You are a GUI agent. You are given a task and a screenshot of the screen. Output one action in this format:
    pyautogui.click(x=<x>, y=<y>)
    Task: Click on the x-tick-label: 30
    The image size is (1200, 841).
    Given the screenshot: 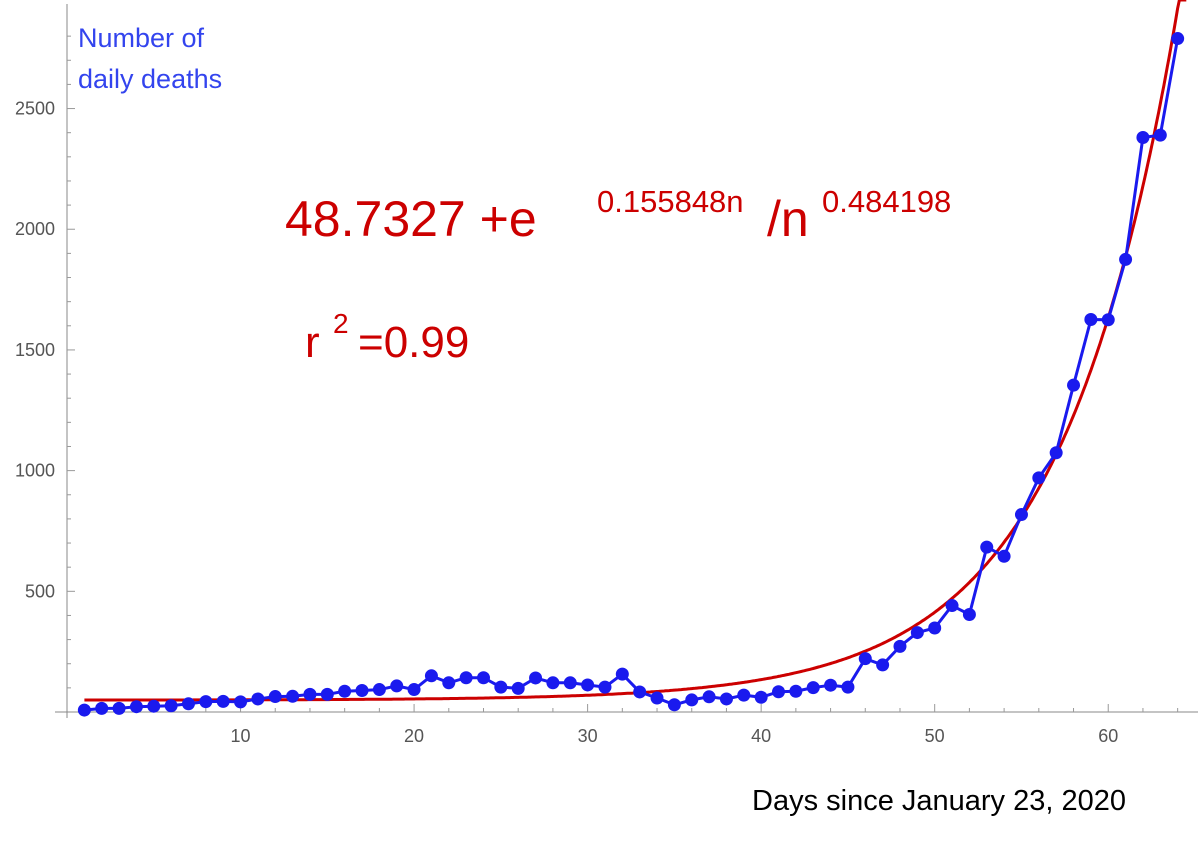 What is the action you would take?
    pyautogui.click(x=588, y=736)
    